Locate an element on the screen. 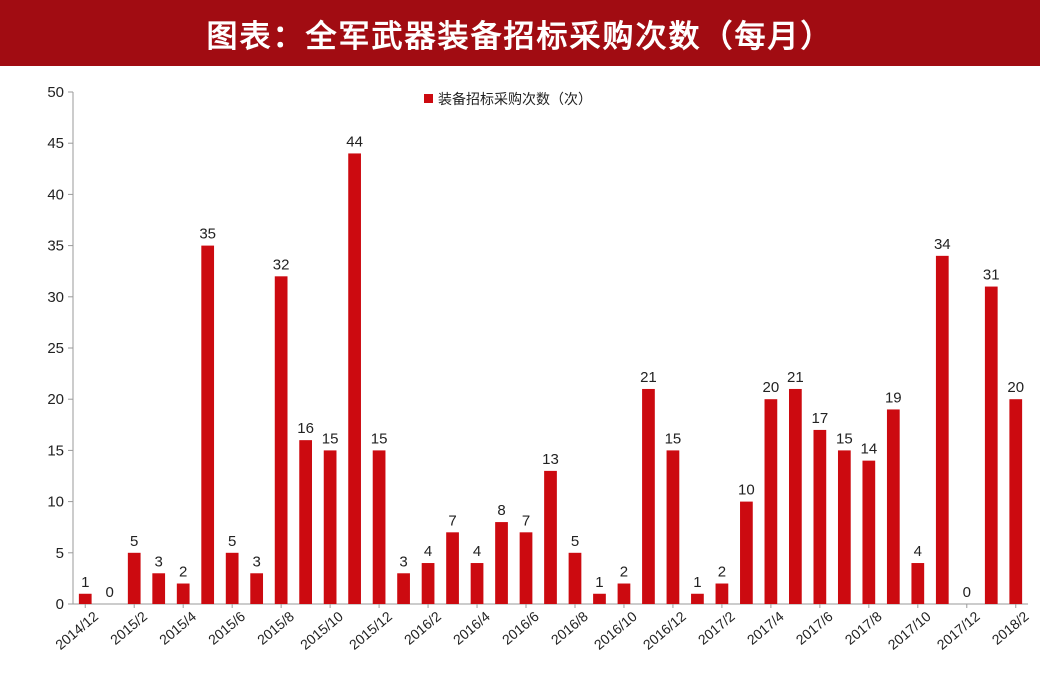  data-label: 19 is located at coordinates (893, 397).